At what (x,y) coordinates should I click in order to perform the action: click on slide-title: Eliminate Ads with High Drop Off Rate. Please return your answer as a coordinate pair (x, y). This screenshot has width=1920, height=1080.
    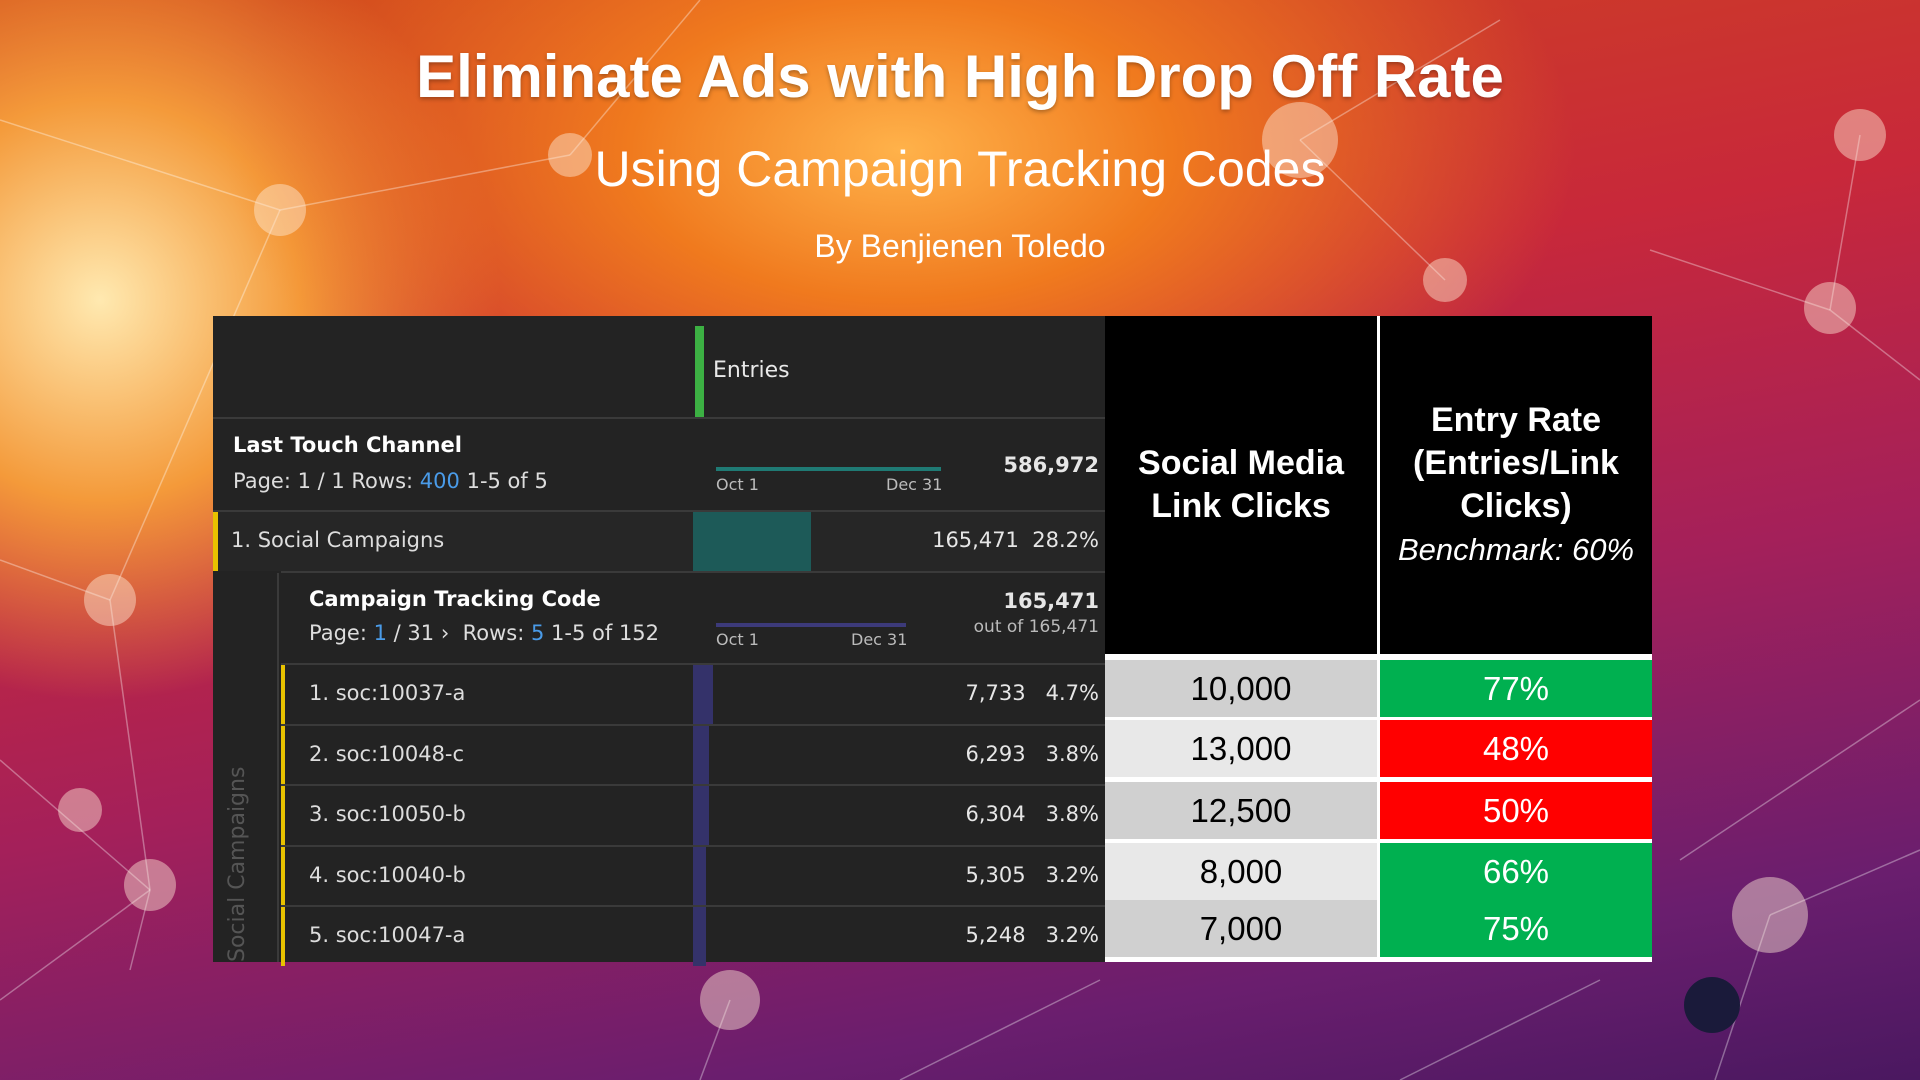
    Looking at the image, I should click on (960, 76).